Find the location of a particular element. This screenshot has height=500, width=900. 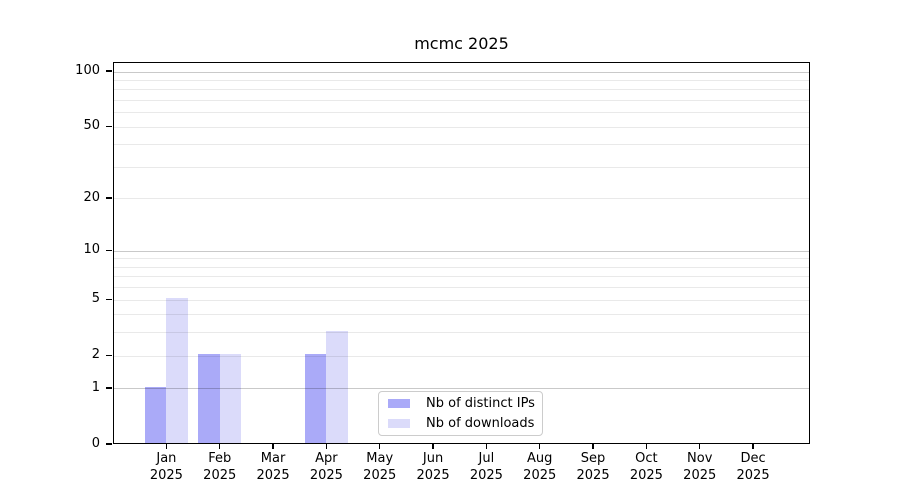

x-tick-label: Aug 2025 is located at coordinates (540, 467).